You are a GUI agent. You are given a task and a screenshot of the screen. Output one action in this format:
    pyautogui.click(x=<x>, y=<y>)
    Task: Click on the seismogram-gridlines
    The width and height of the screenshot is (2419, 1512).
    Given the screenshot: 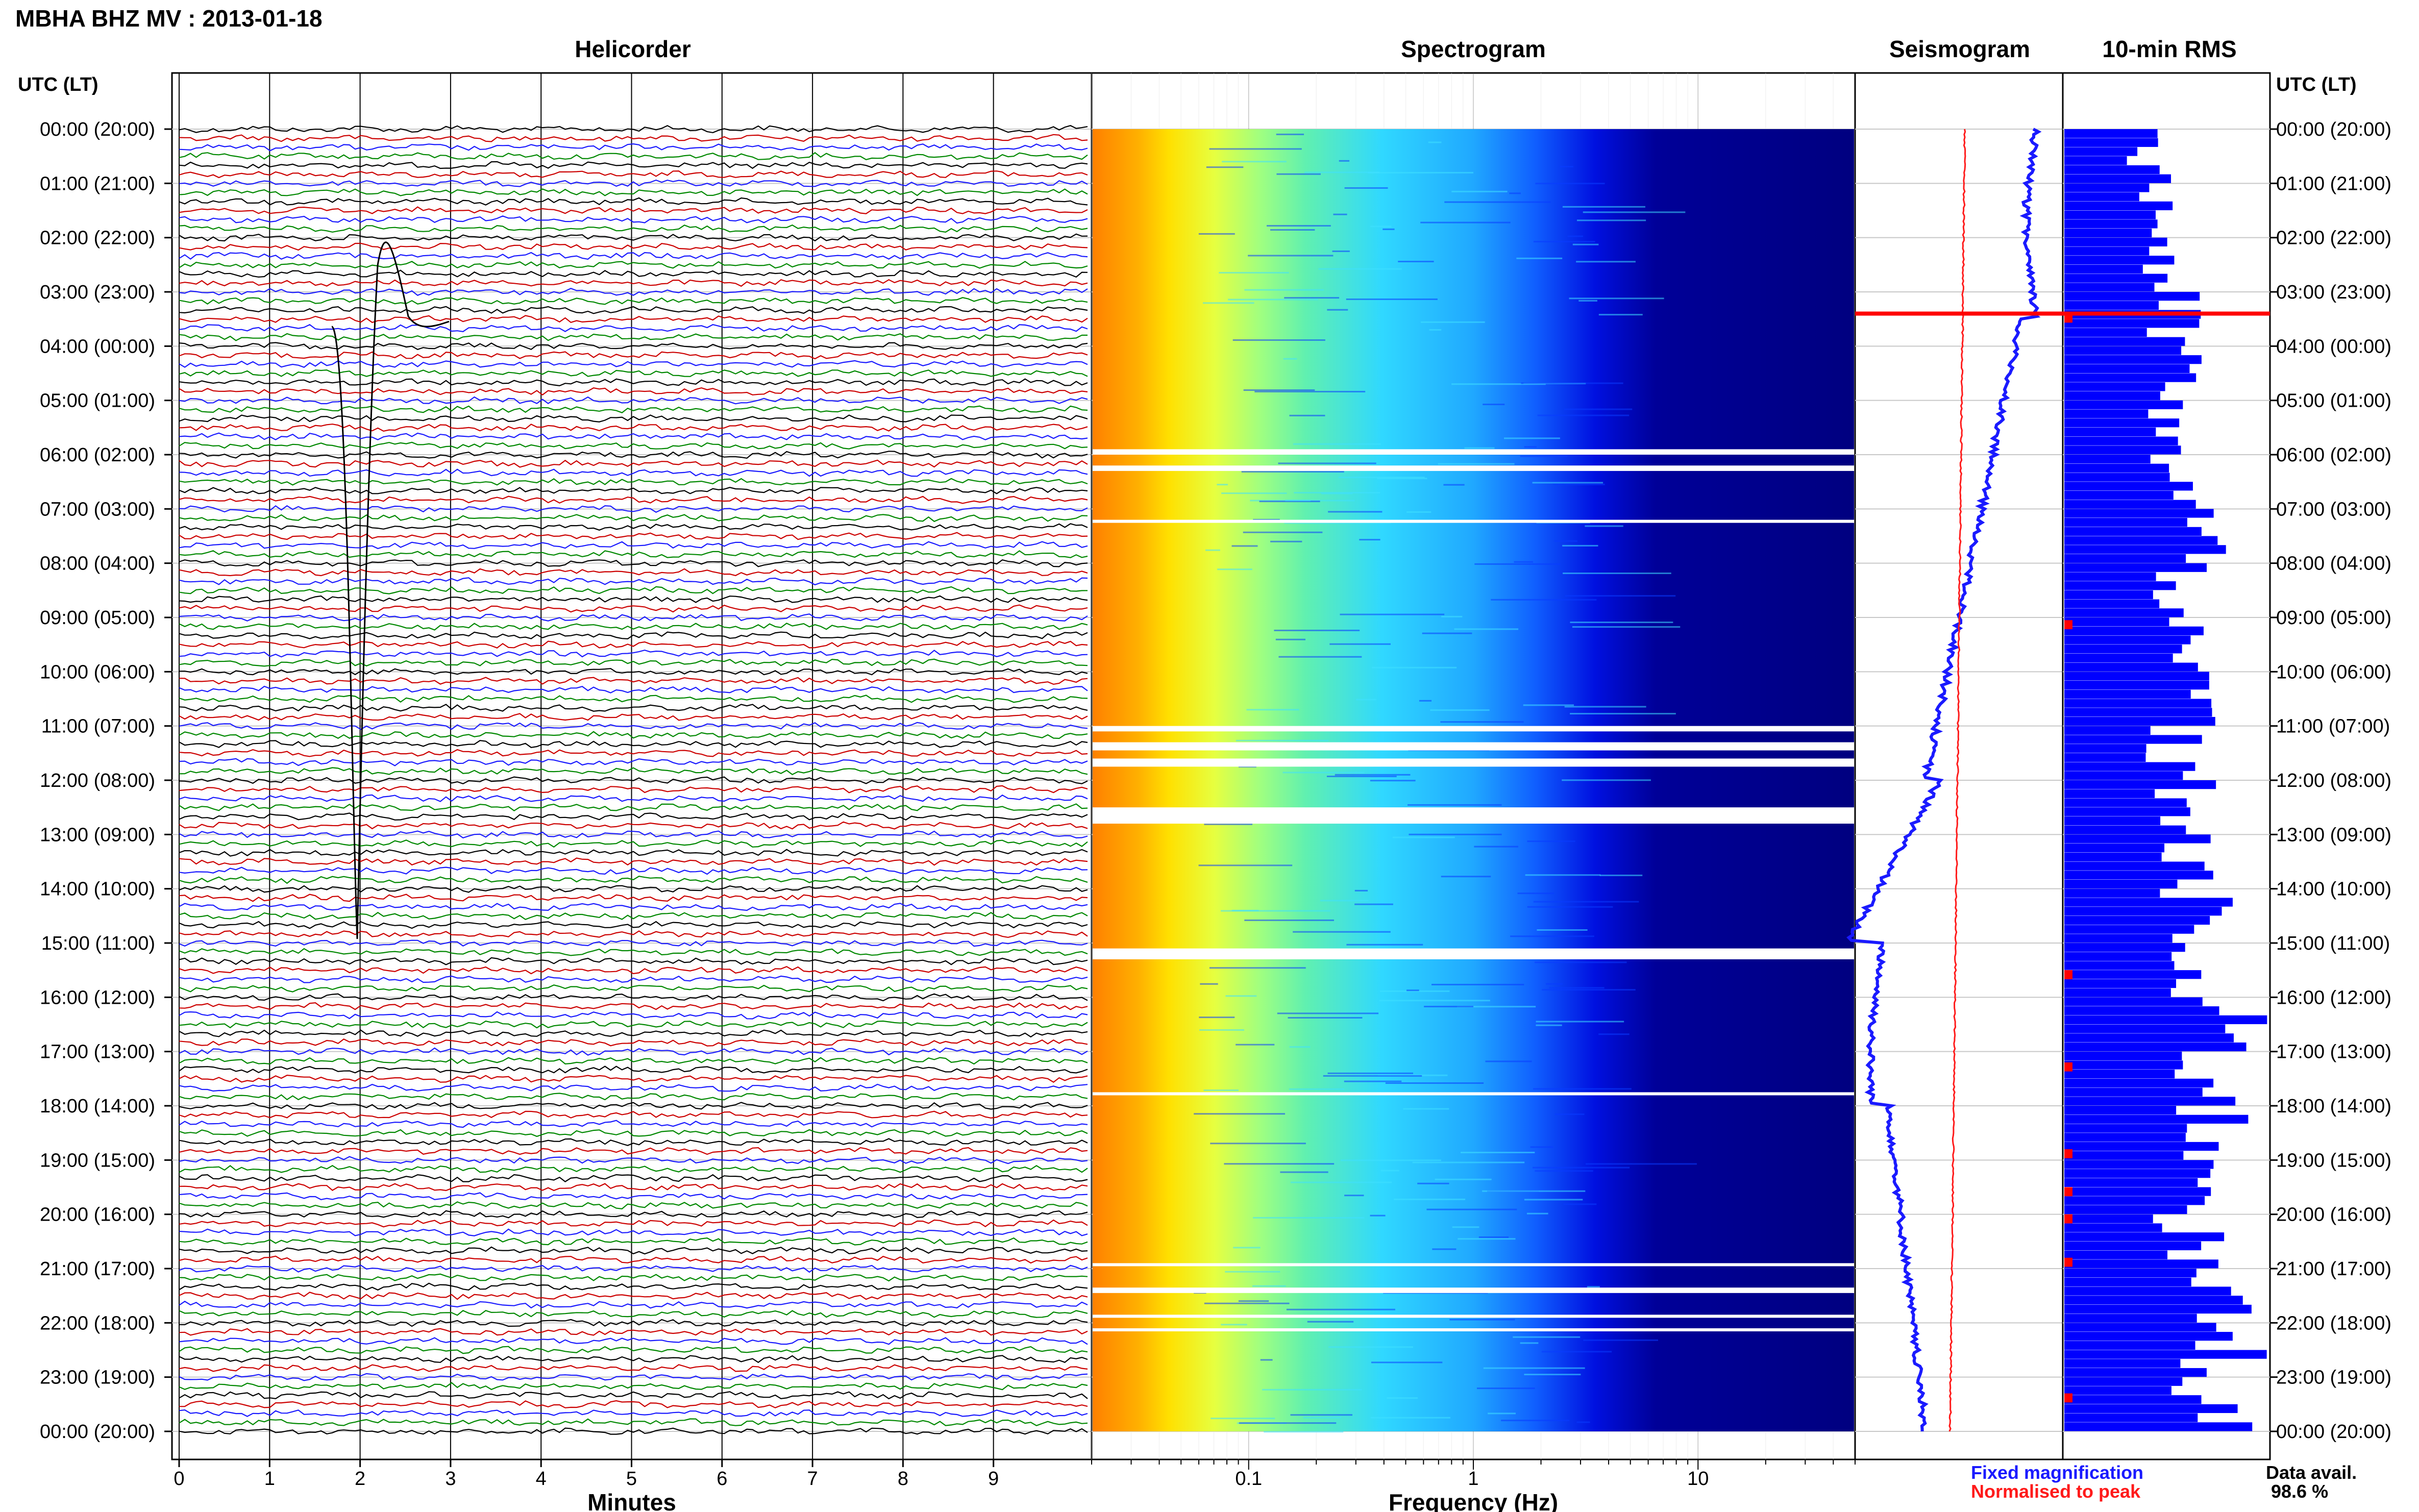 What is the action you would take?
    pyautogui.click(x=1959, y=780)
    